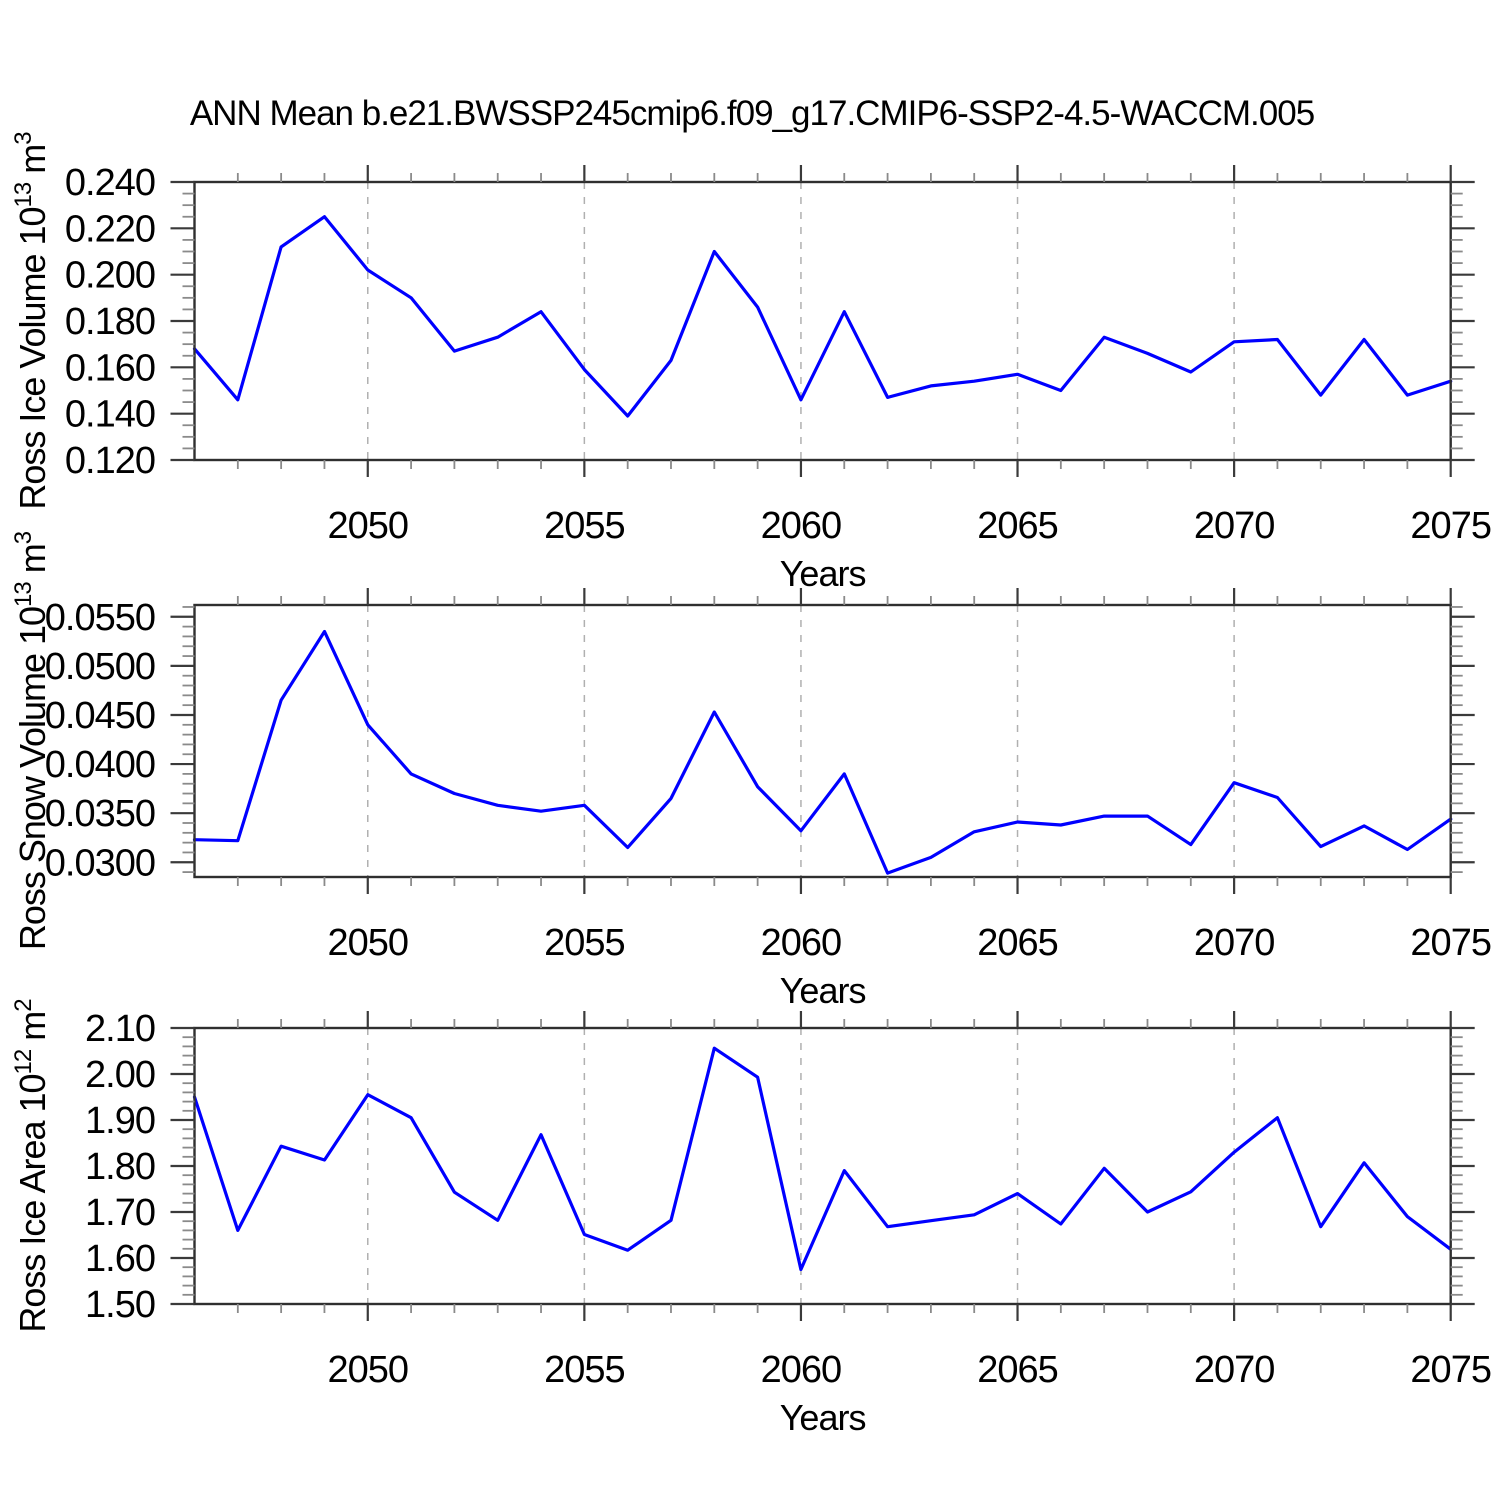  What do you see at coordinates (110, 276) in the screenshot?
I see `y-tick-label: 0.200` at bounding box center [110, 276].